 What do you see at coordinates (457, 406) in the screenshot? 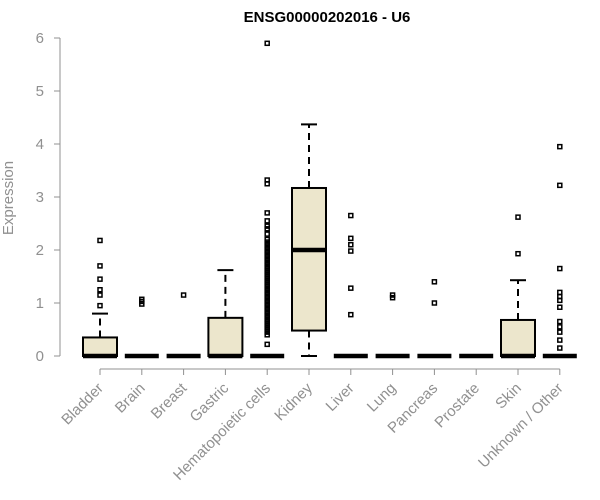
I see `x-tick-label: Prostate` at bounding box center [457, 406].